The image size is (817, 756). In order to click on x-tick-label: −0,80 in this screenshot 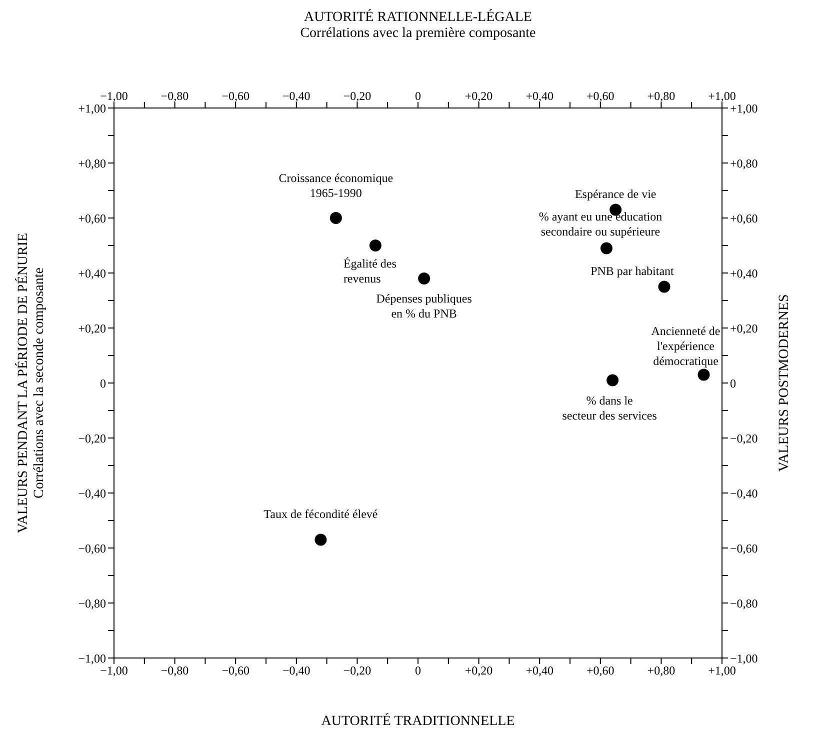, I will do `click(174, 96)`.